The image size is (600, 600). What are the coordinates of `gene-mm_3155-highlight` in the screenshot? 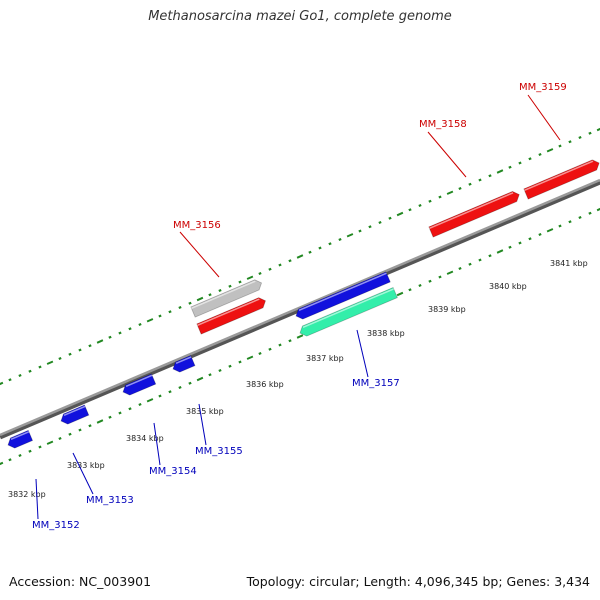 It's located at (183, 360).